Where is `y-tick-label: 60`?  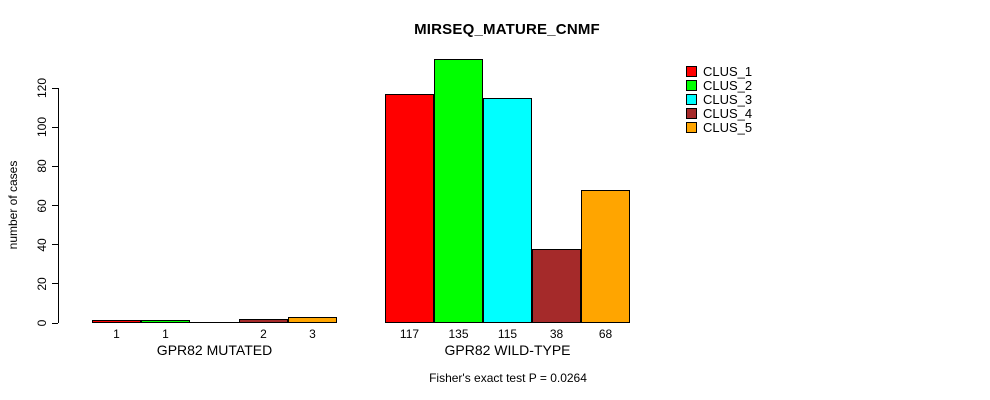
y-tick-label: 60 is located at coordinates (42, 205).